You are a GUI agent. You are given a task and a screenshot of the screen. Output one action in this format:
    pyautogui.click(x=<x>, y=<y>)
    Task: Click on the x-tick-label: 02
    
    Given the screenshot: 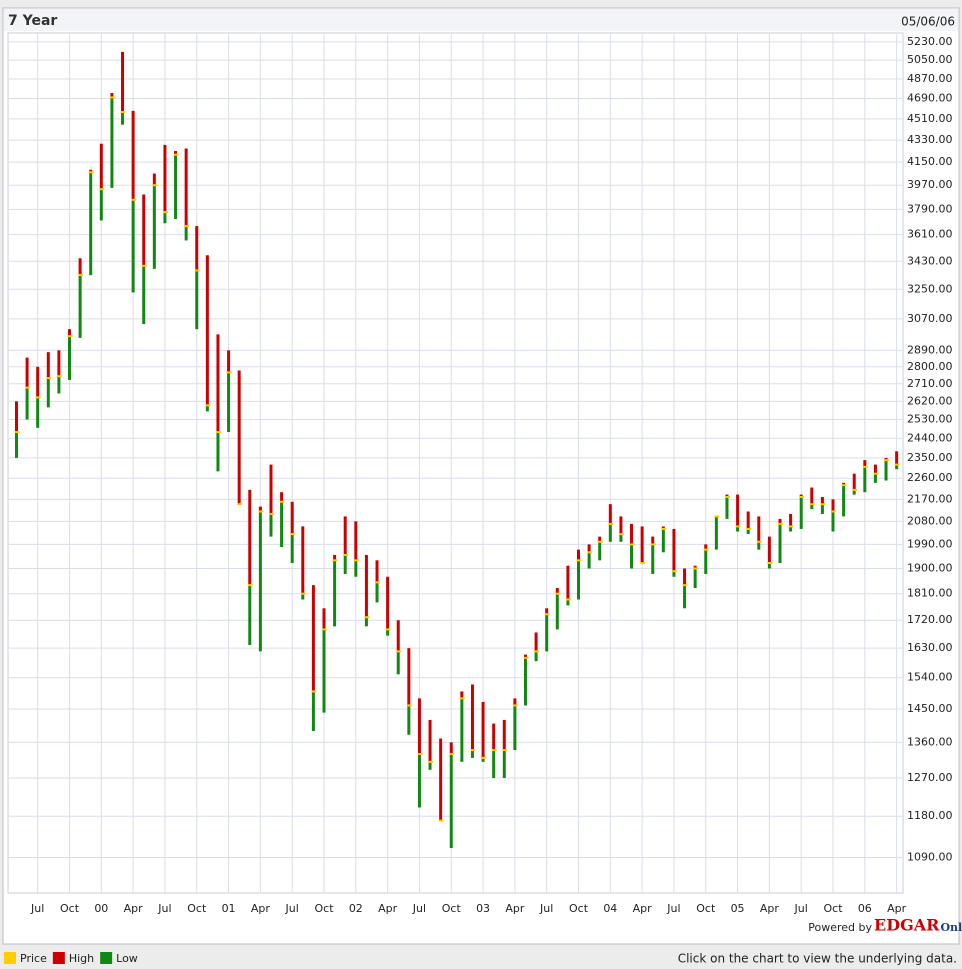 What is the action you would take?
    pyautogui.click(x=356, y=908)
    